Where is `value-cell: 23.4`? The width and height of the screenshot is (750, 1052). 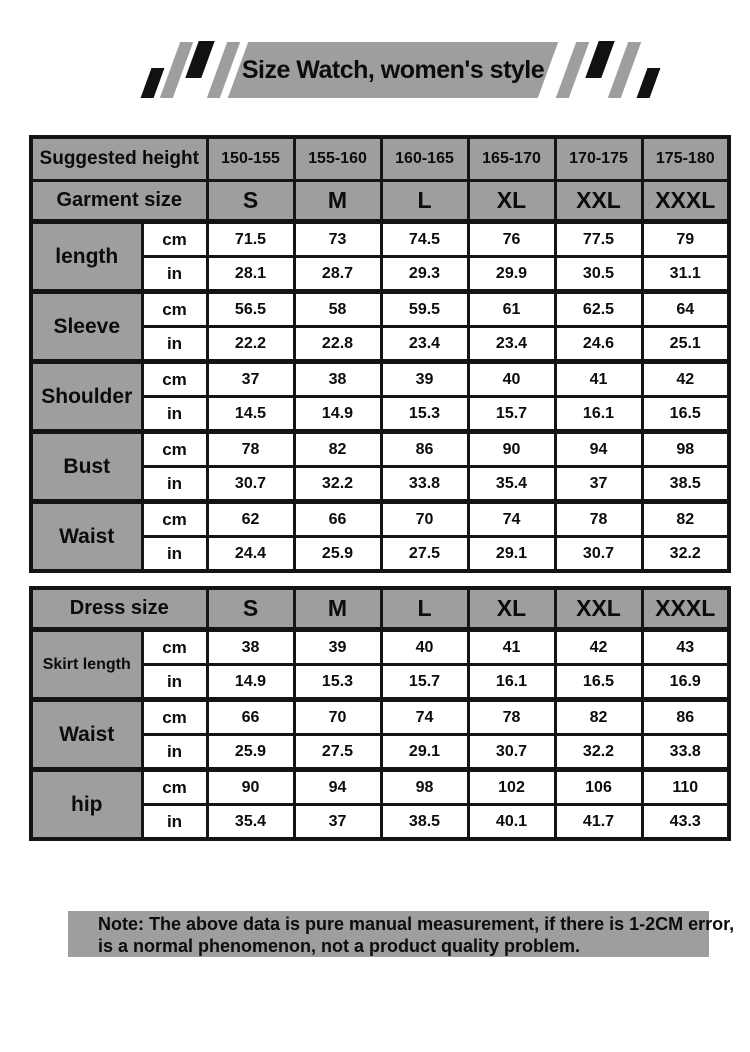
value-cell: 23.4 is located at coordinates (424, 344).